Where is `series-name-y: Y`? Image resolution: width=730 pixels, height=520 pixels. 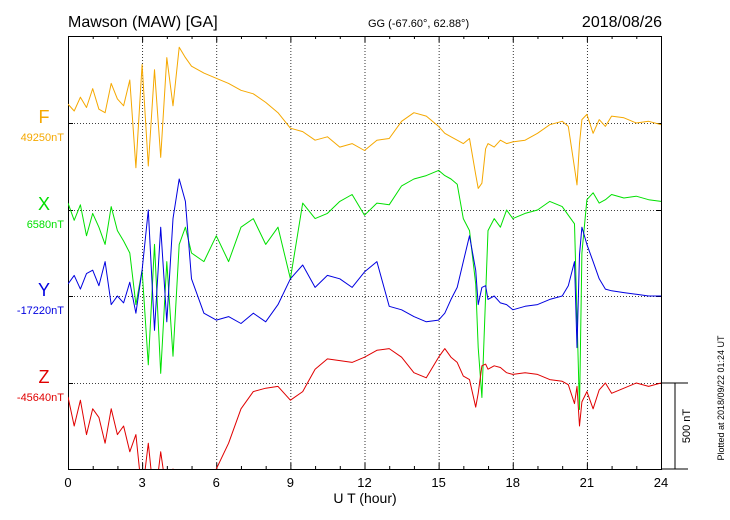 series-name-y: Y is located at coordinates (44, 290).